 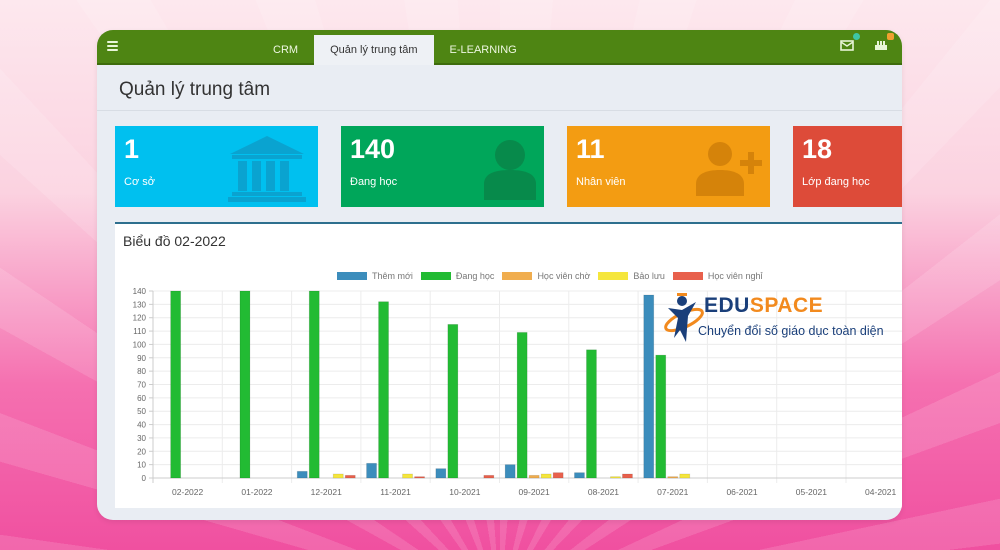 I want to click on card-co-so: 1 Cơ sở, so click(x=216, y=166).